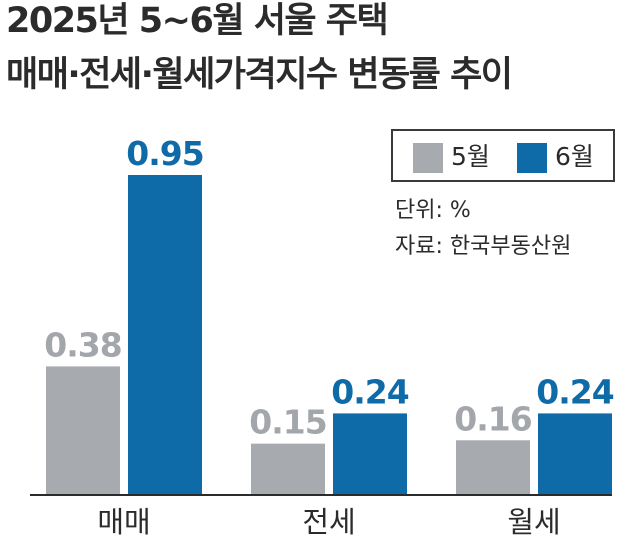 The height and width of the screenshot is (541, 628). I want to click on chart-title-line-2: 매매·전세·월세가격지수 변동률 추이, so click(259, 75).